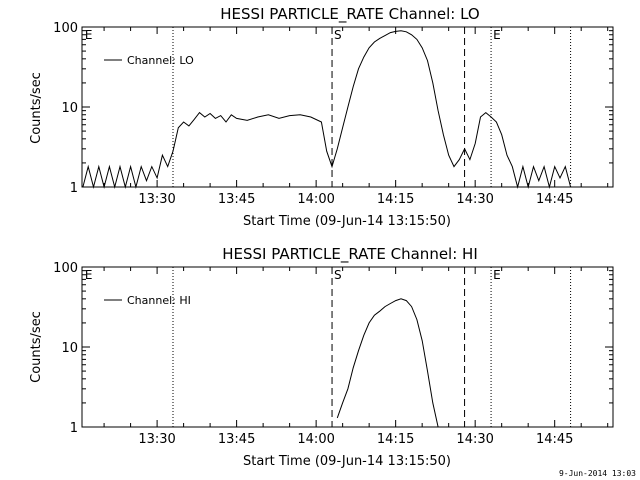  I want to click on legend-entry: Channel: HI, so click(159, 300).